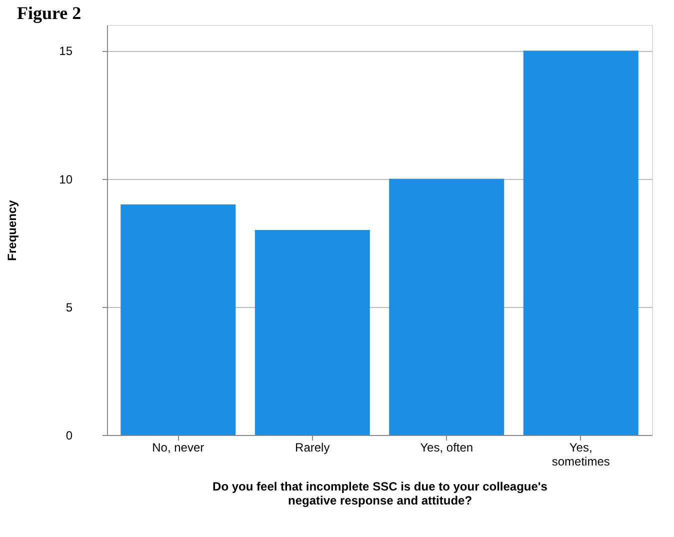 The image size is (674, 537). What do you see at coordinates (49, 13) in the screenshot?
I see `chart-title: Figure 2` at bounding box center [49, 13].